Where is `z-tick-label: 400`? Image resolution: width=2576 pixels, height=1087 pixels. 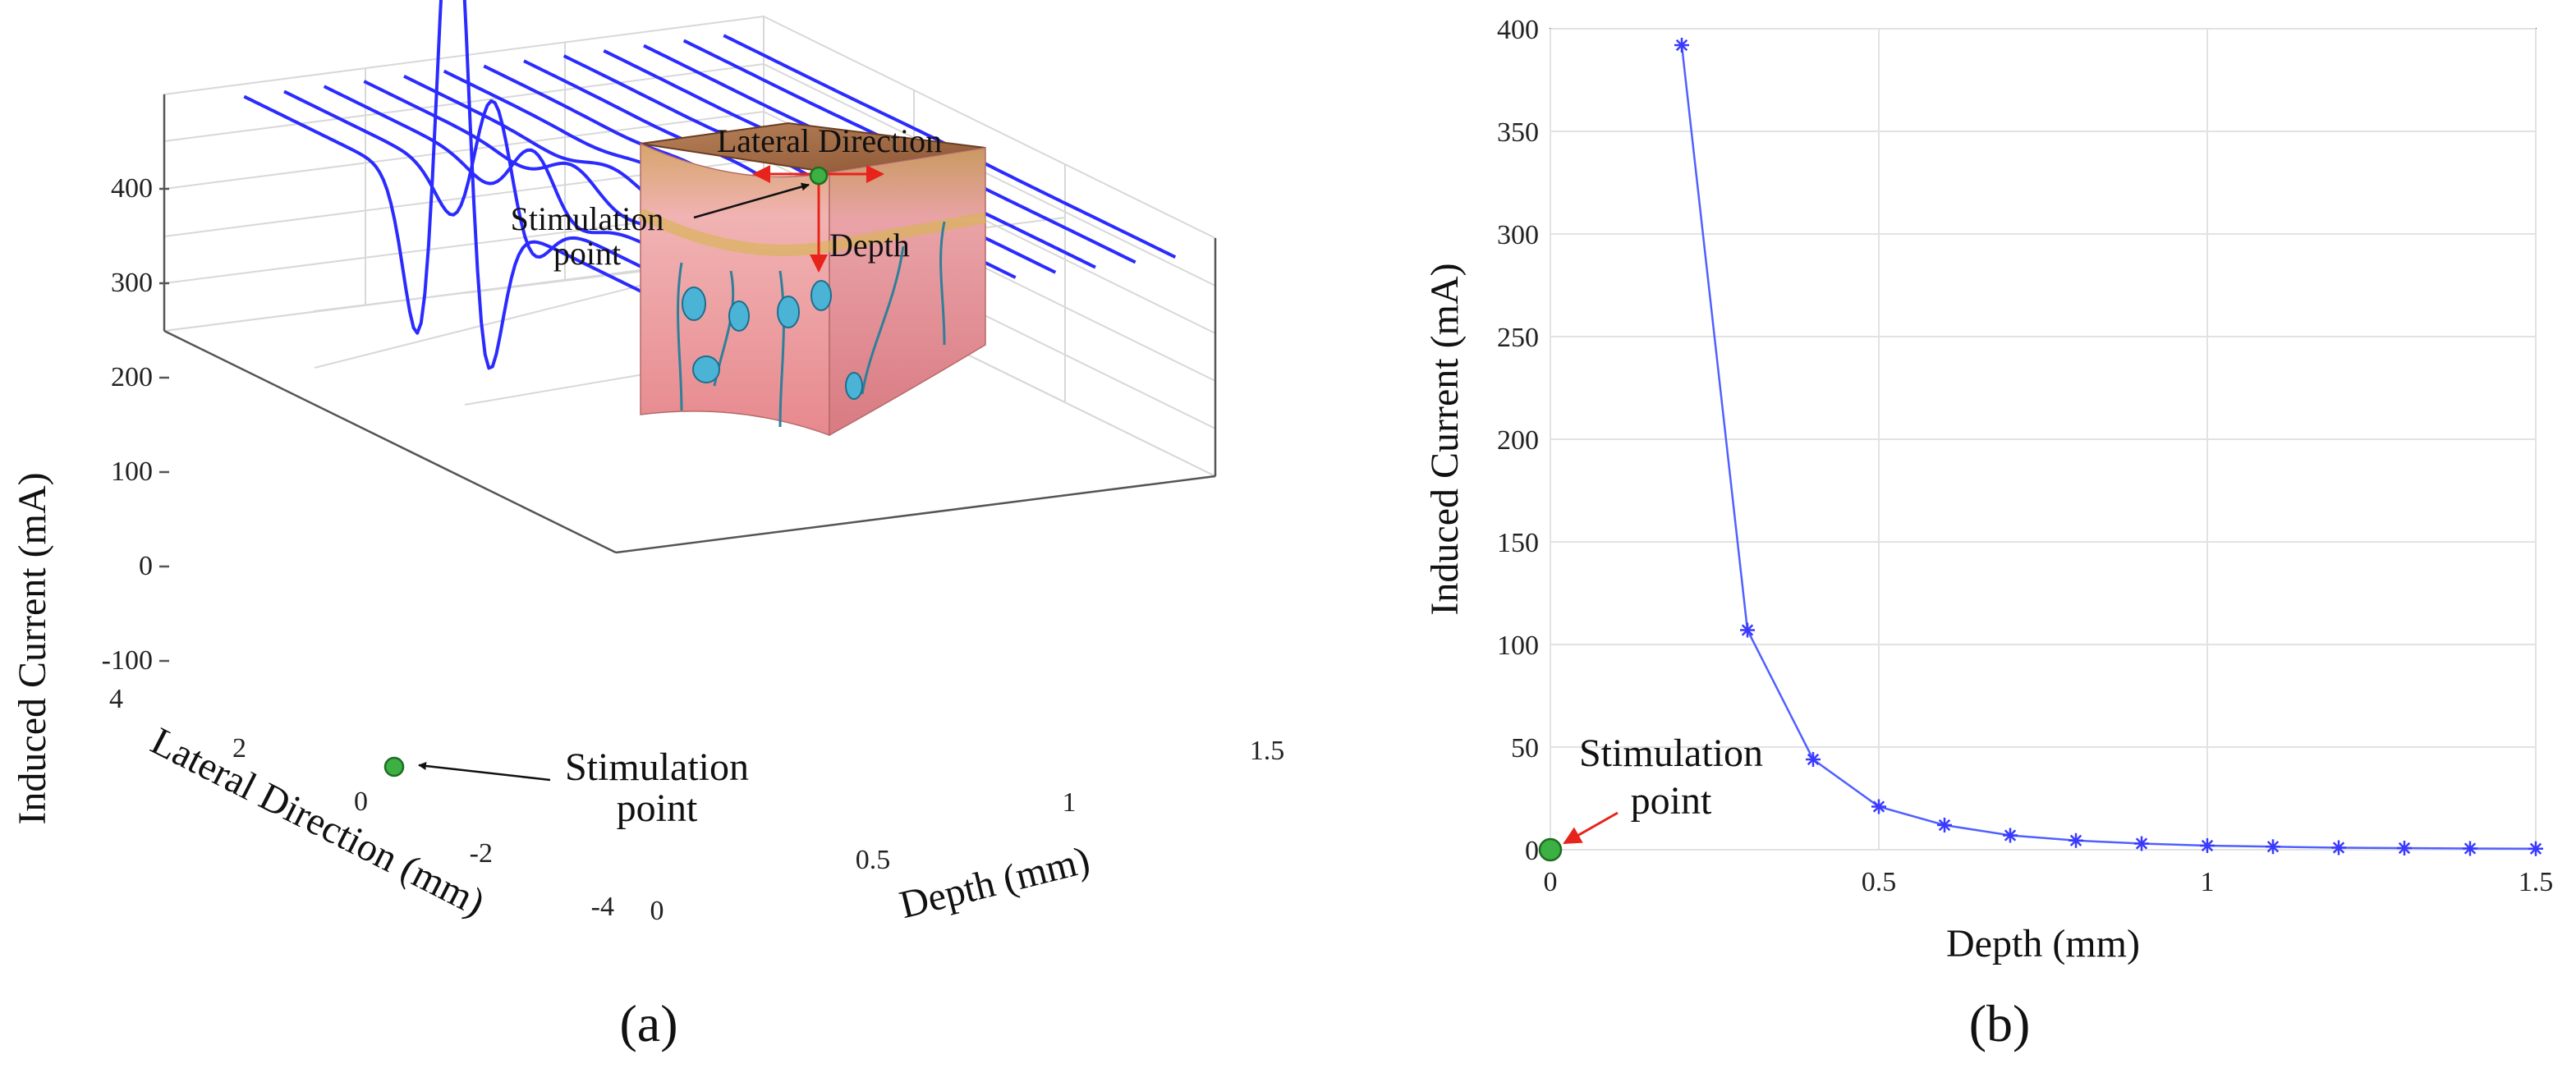 z-tick-label: 400 is located at coordinates (132, 188).